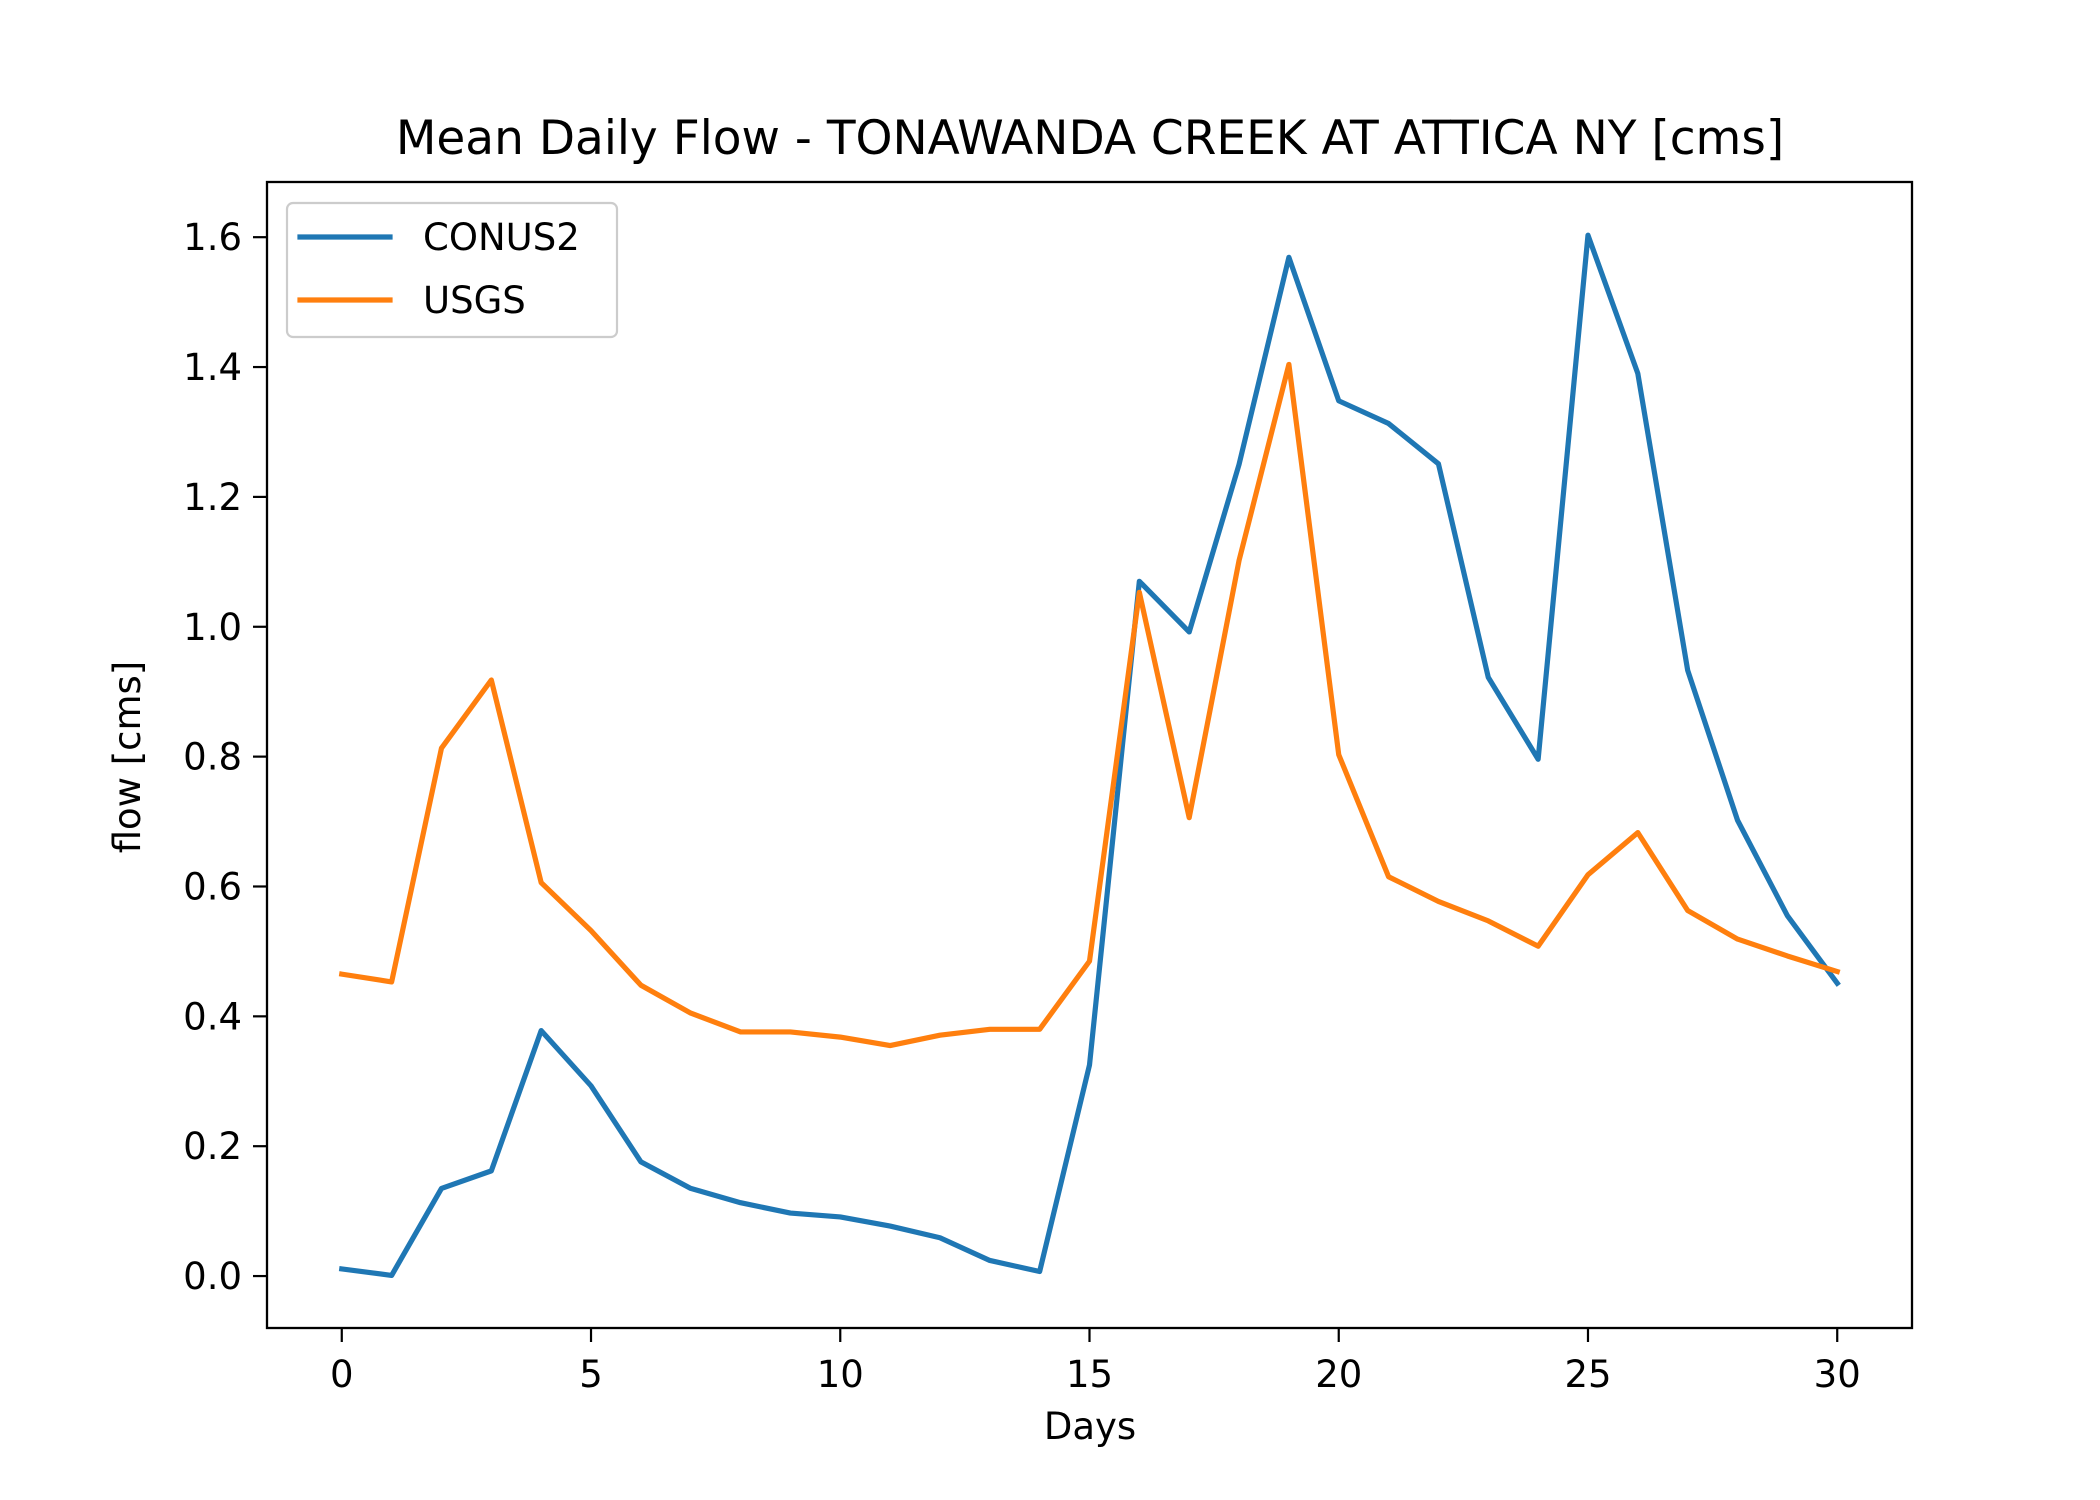  I want to click on x-tick-label: 20, so click(1338, 1374).